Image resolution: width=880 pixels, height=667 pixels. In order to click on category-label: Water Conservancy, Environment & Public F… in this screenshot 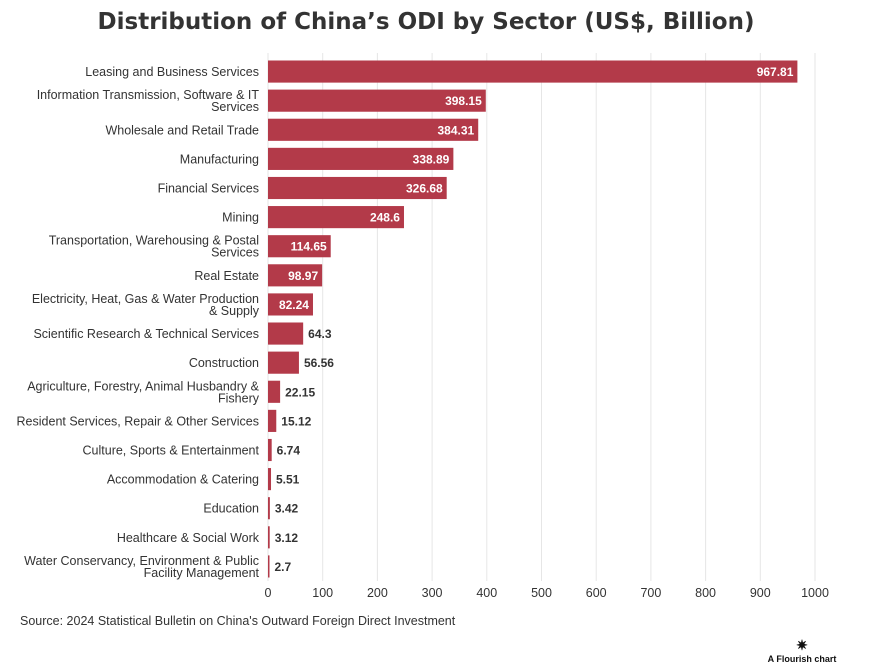, I will do `click(141, 567)`.